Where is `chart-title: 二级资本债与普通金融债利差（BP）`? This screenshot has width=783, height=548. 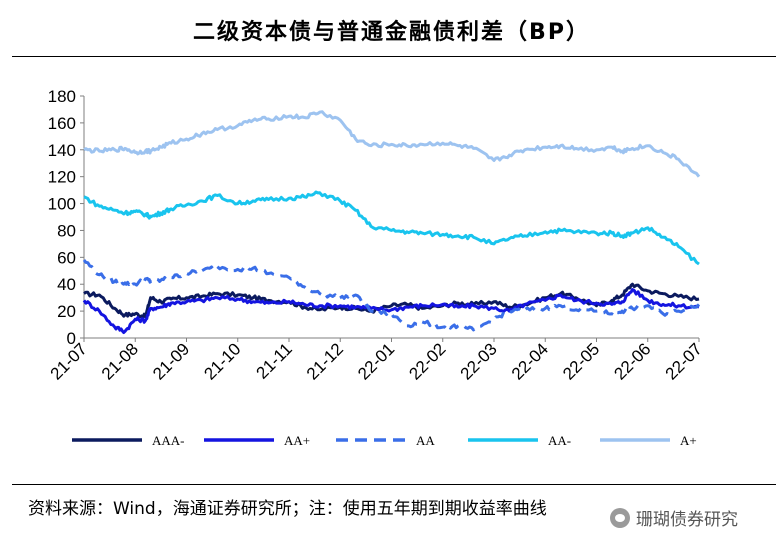
chart-title: 二级资本债与普通金融债利差（BP） is located at coordinates (391, 32).